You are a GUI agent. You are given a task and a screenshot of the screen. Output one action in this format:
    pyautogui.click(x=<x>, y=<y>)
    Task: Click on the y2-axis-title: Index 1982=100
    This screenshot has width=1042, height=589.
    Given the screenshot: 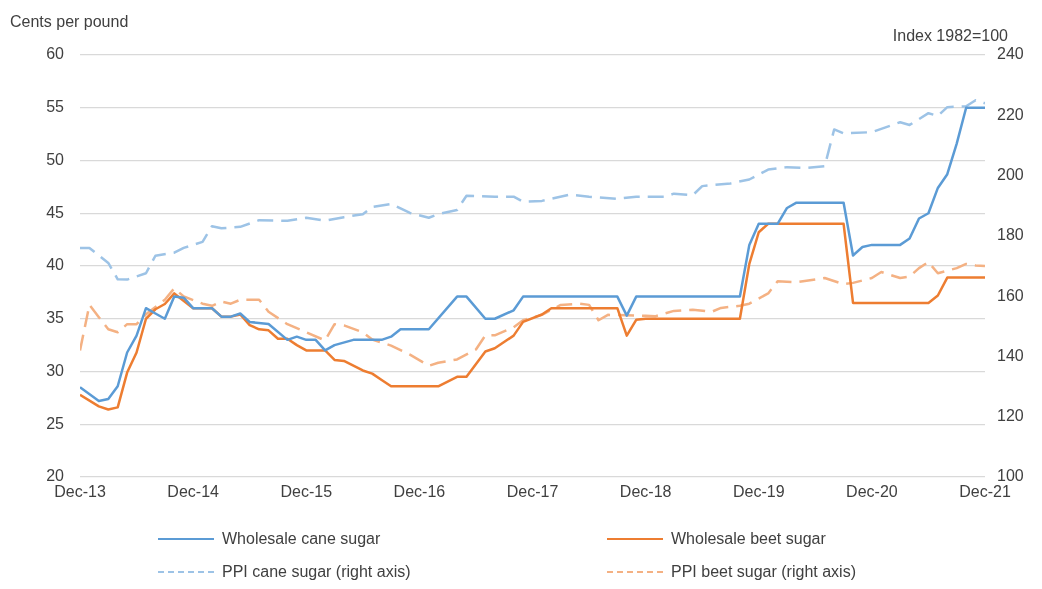 What is the action you would take?
    pyautogui.click(x=950, y=36)
    